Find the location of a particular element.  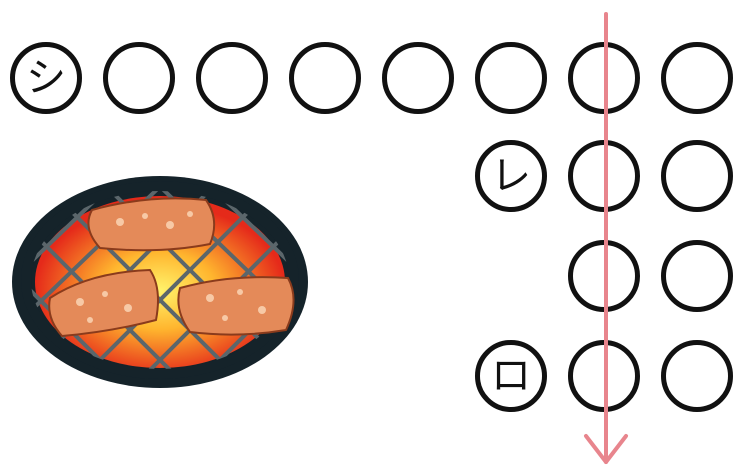

meat-slices is located at coordinates (171, 267).